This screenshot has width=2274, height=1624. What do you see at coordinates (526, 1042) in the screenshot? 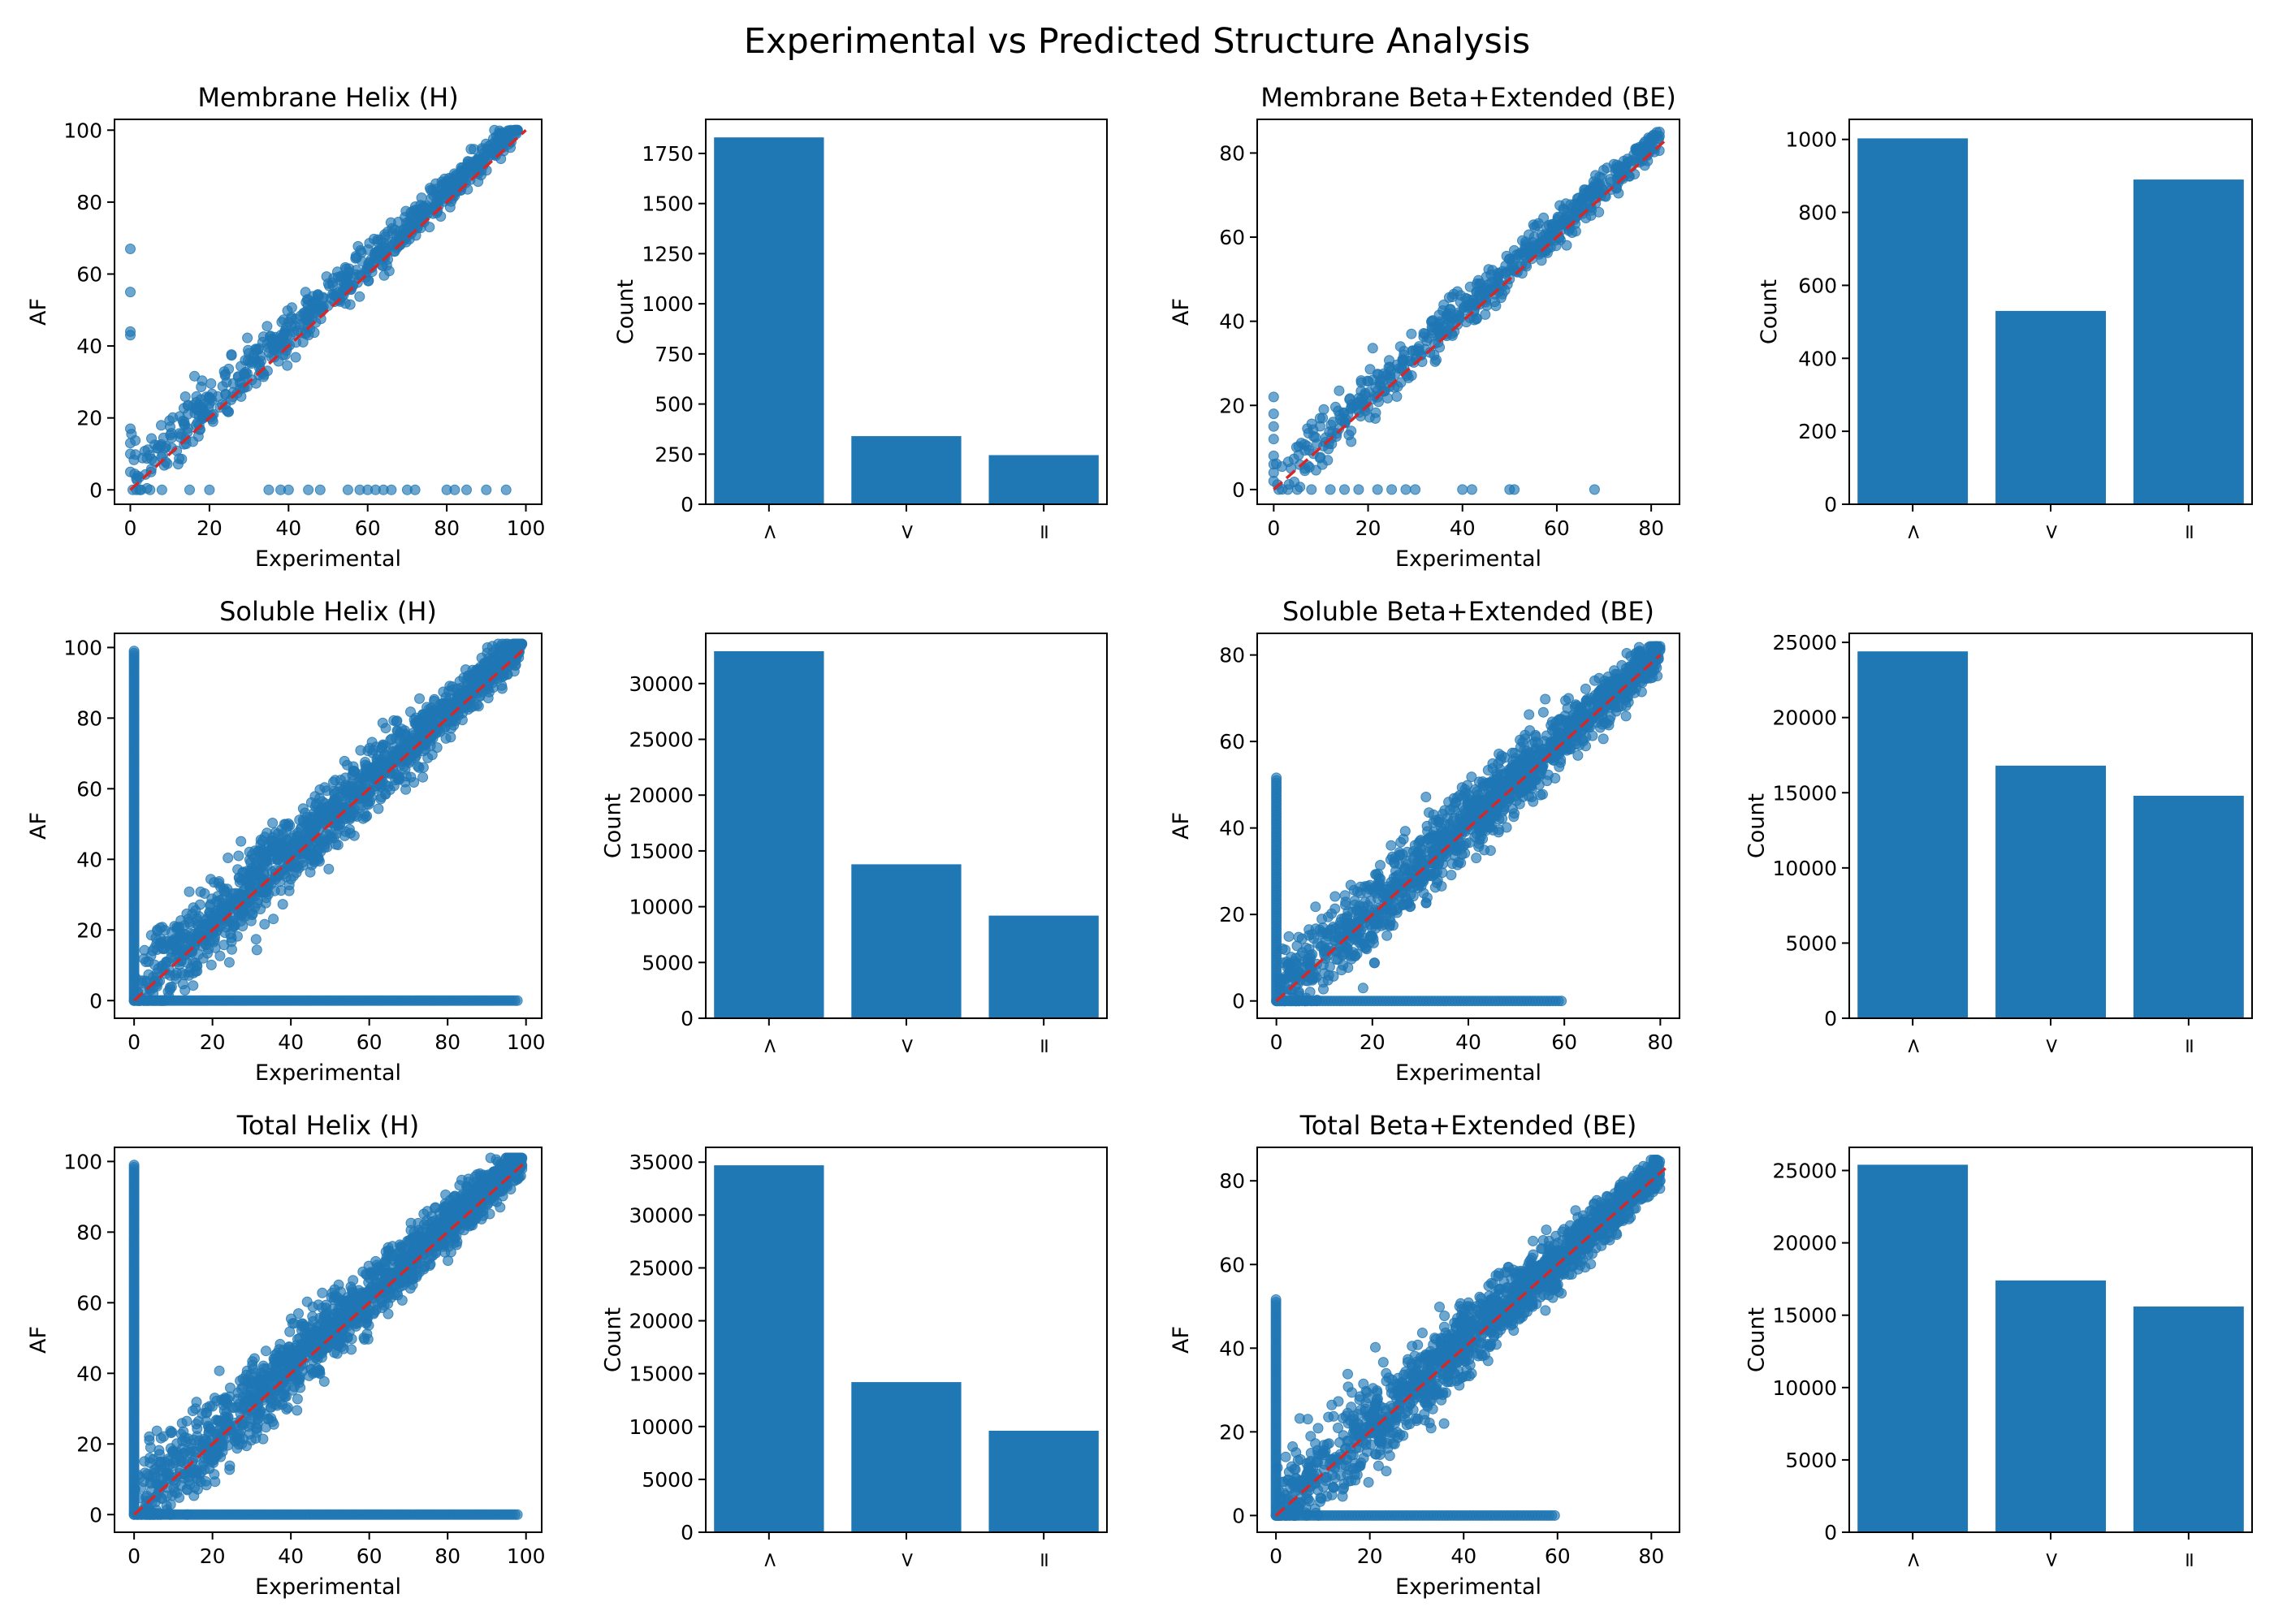
I see `soluble-helix-scatter-xtick-label: 100` at bounding box center [526, 1042].